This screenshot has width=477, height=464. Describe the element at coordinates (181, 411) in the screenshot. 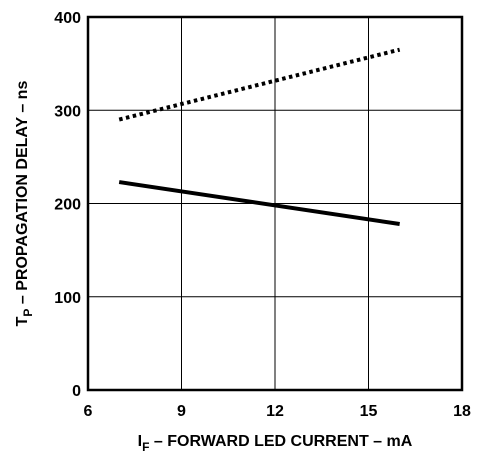

I see `x-tick-label-1: 9` at that location.